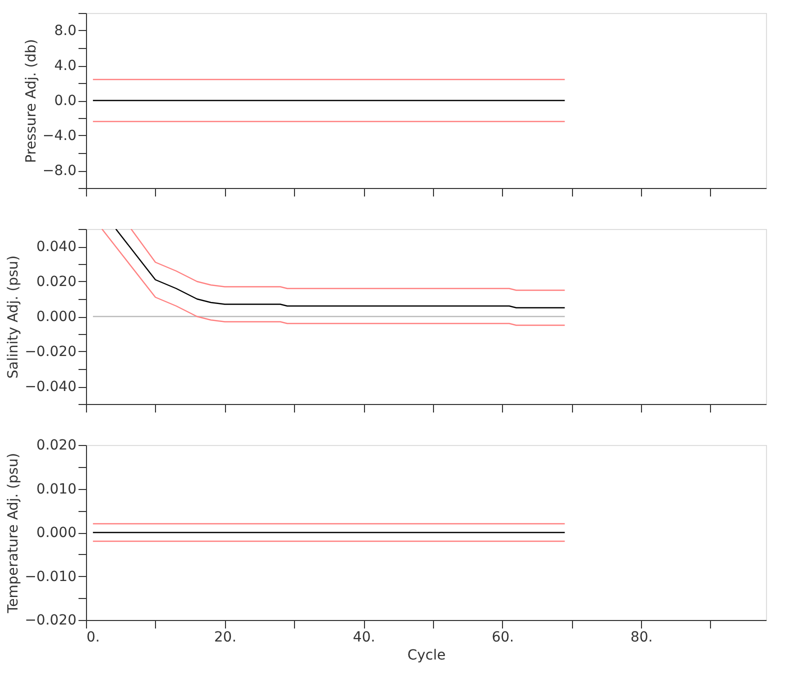  I want to click on y-axis-title: Temperature Adj. (psu), so click(14, 533).